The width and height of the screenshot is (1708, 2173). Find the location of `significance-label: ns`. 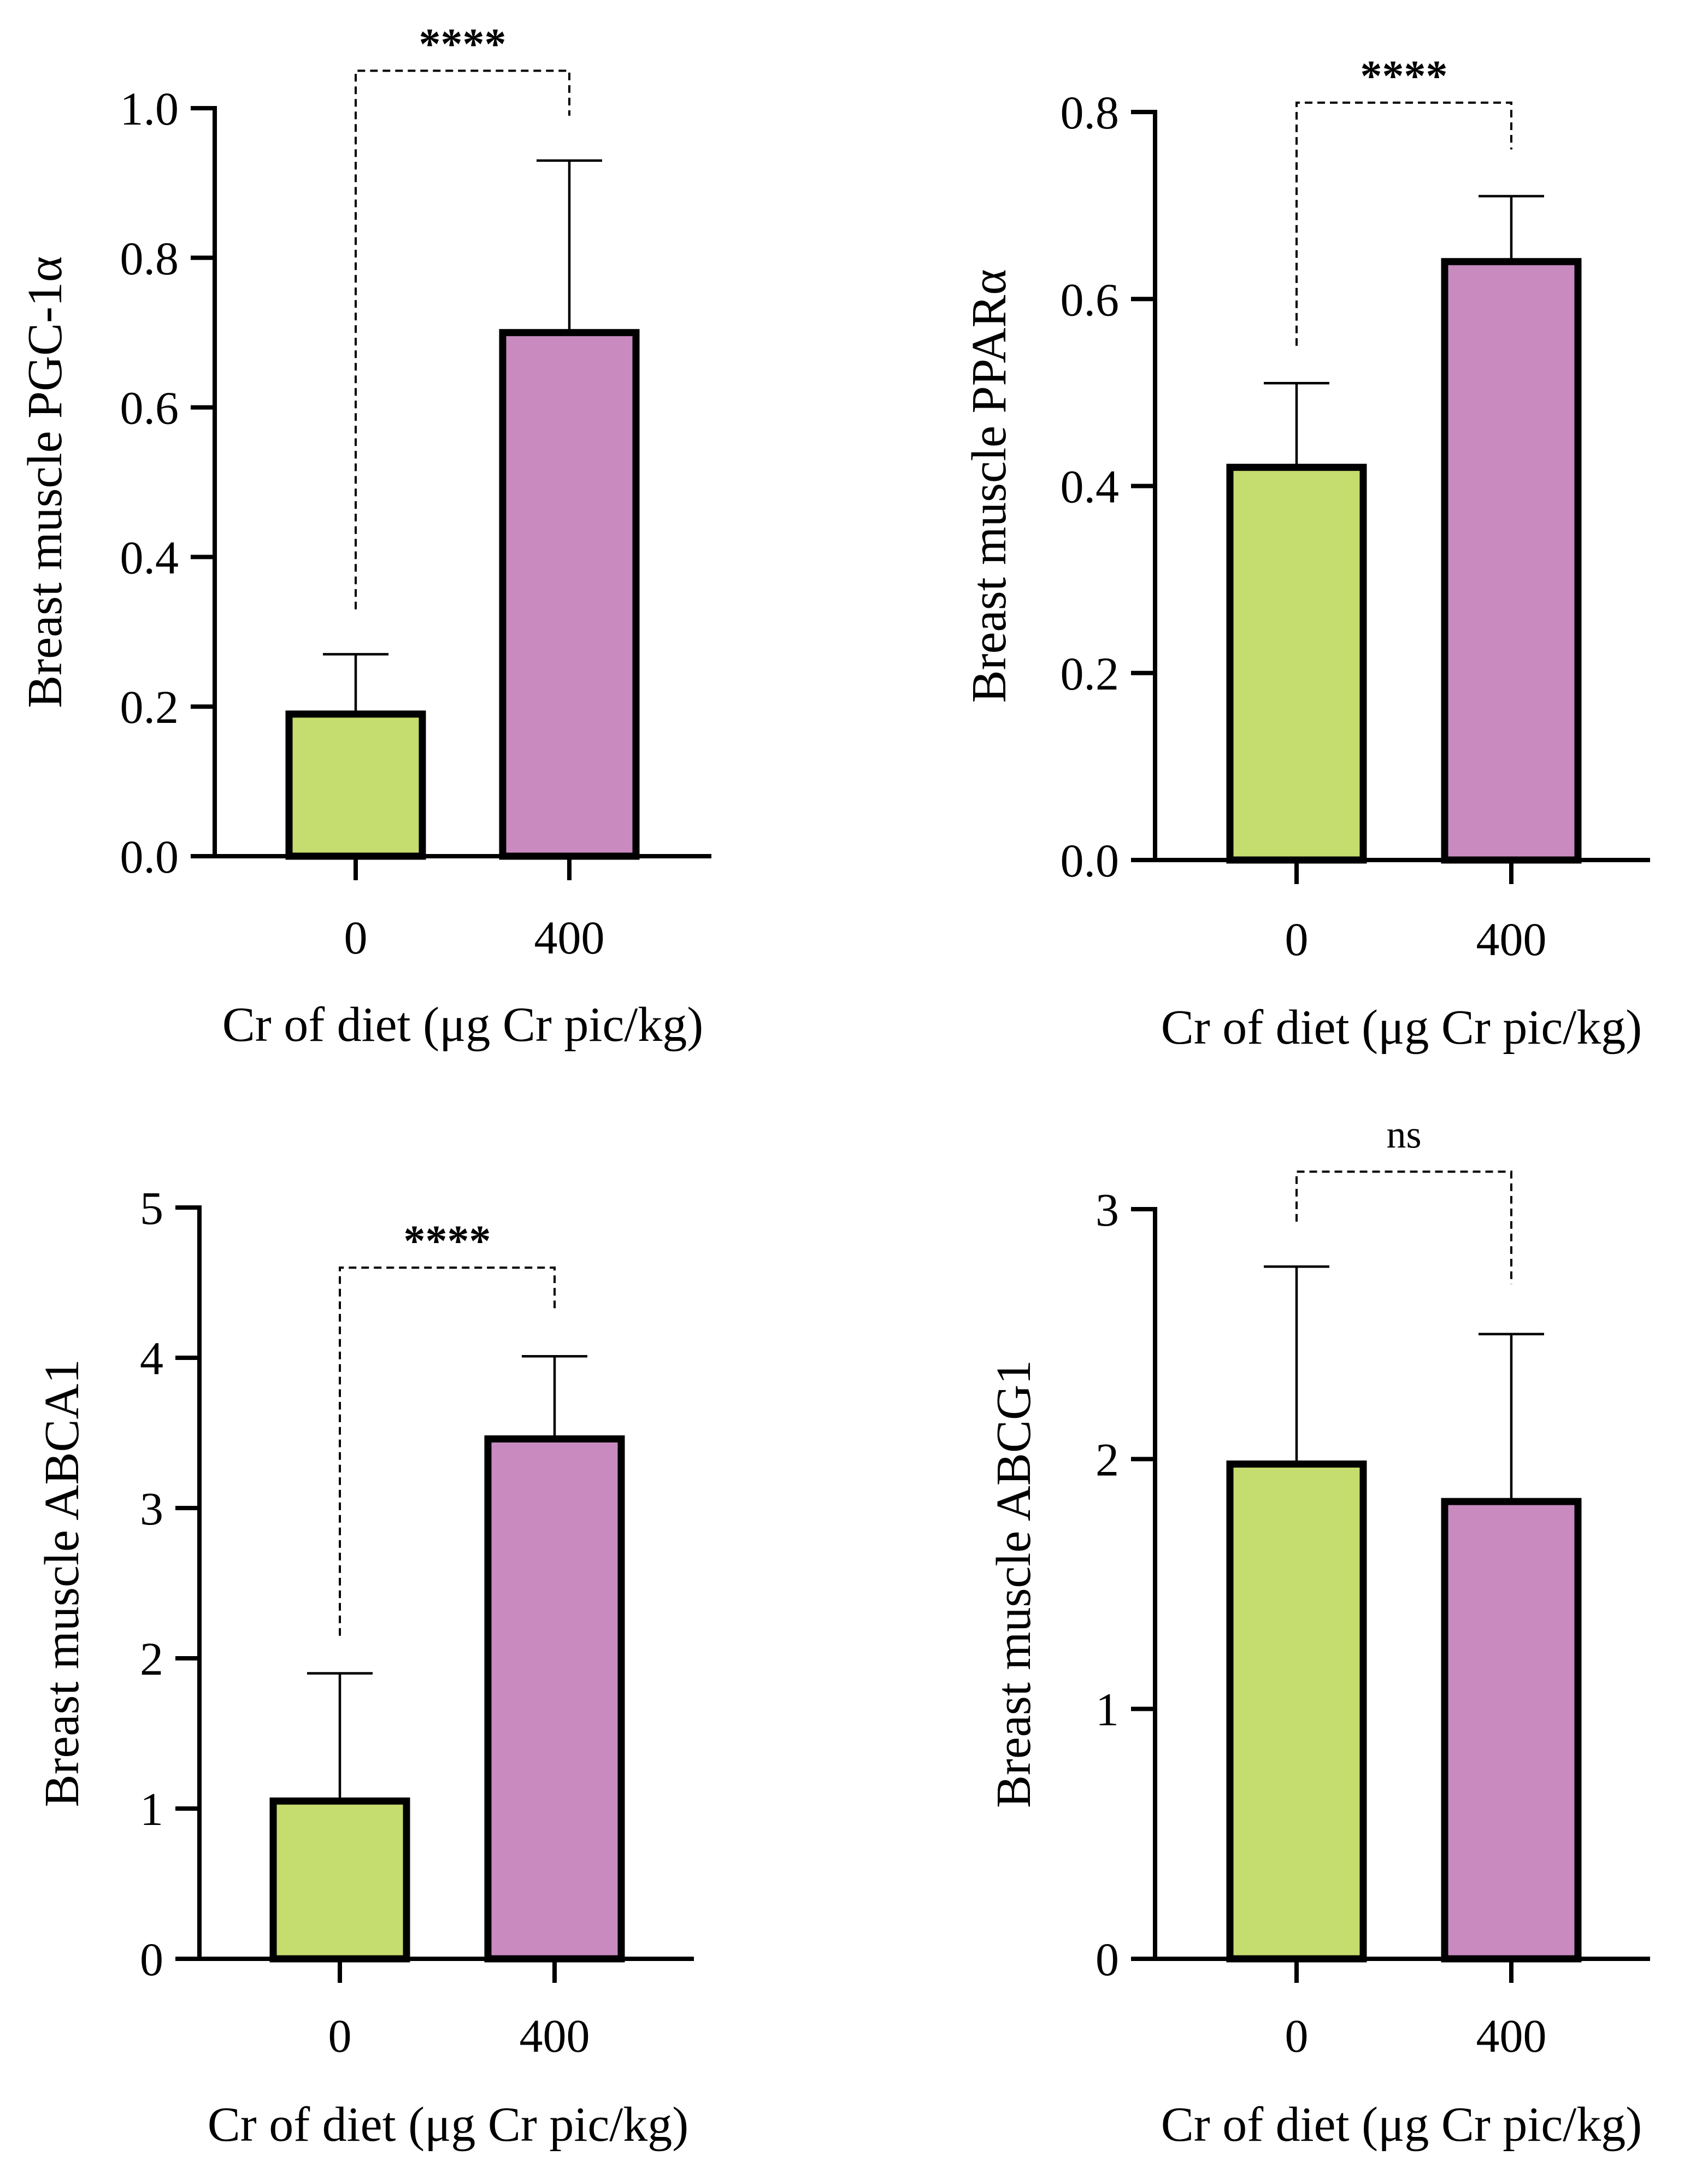

significance-label: ns is located at coordinates (1403, 1134).